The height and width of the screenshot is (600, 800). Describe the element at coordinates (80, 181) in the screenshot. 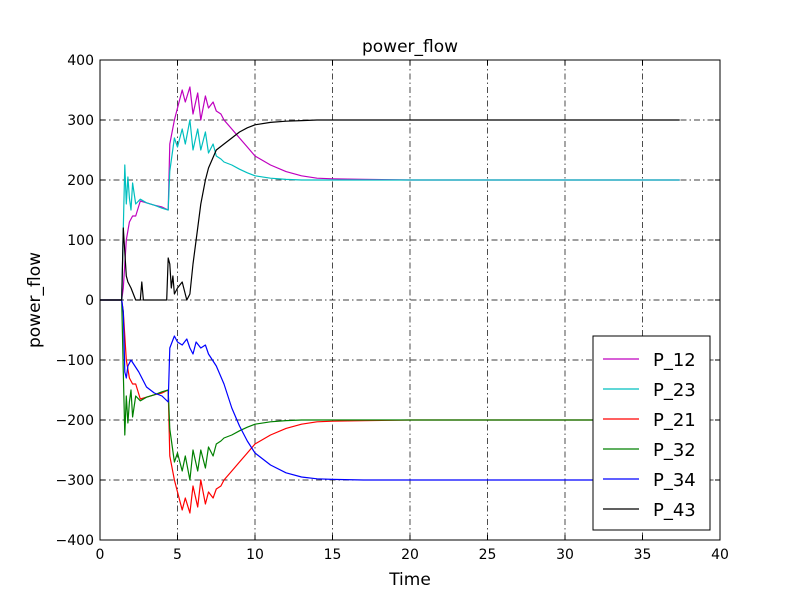

I see `y-tick-label: 200` at that location.